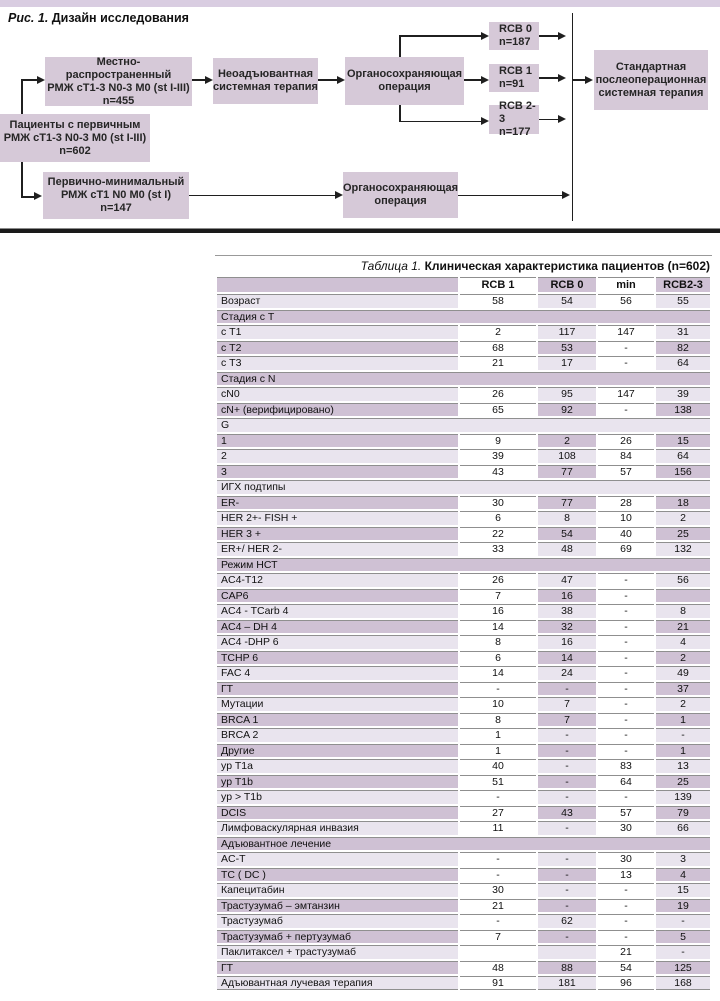 This screenshot has height=1001, width=720. I want to click on cell-value: 69, so click(626, 549).